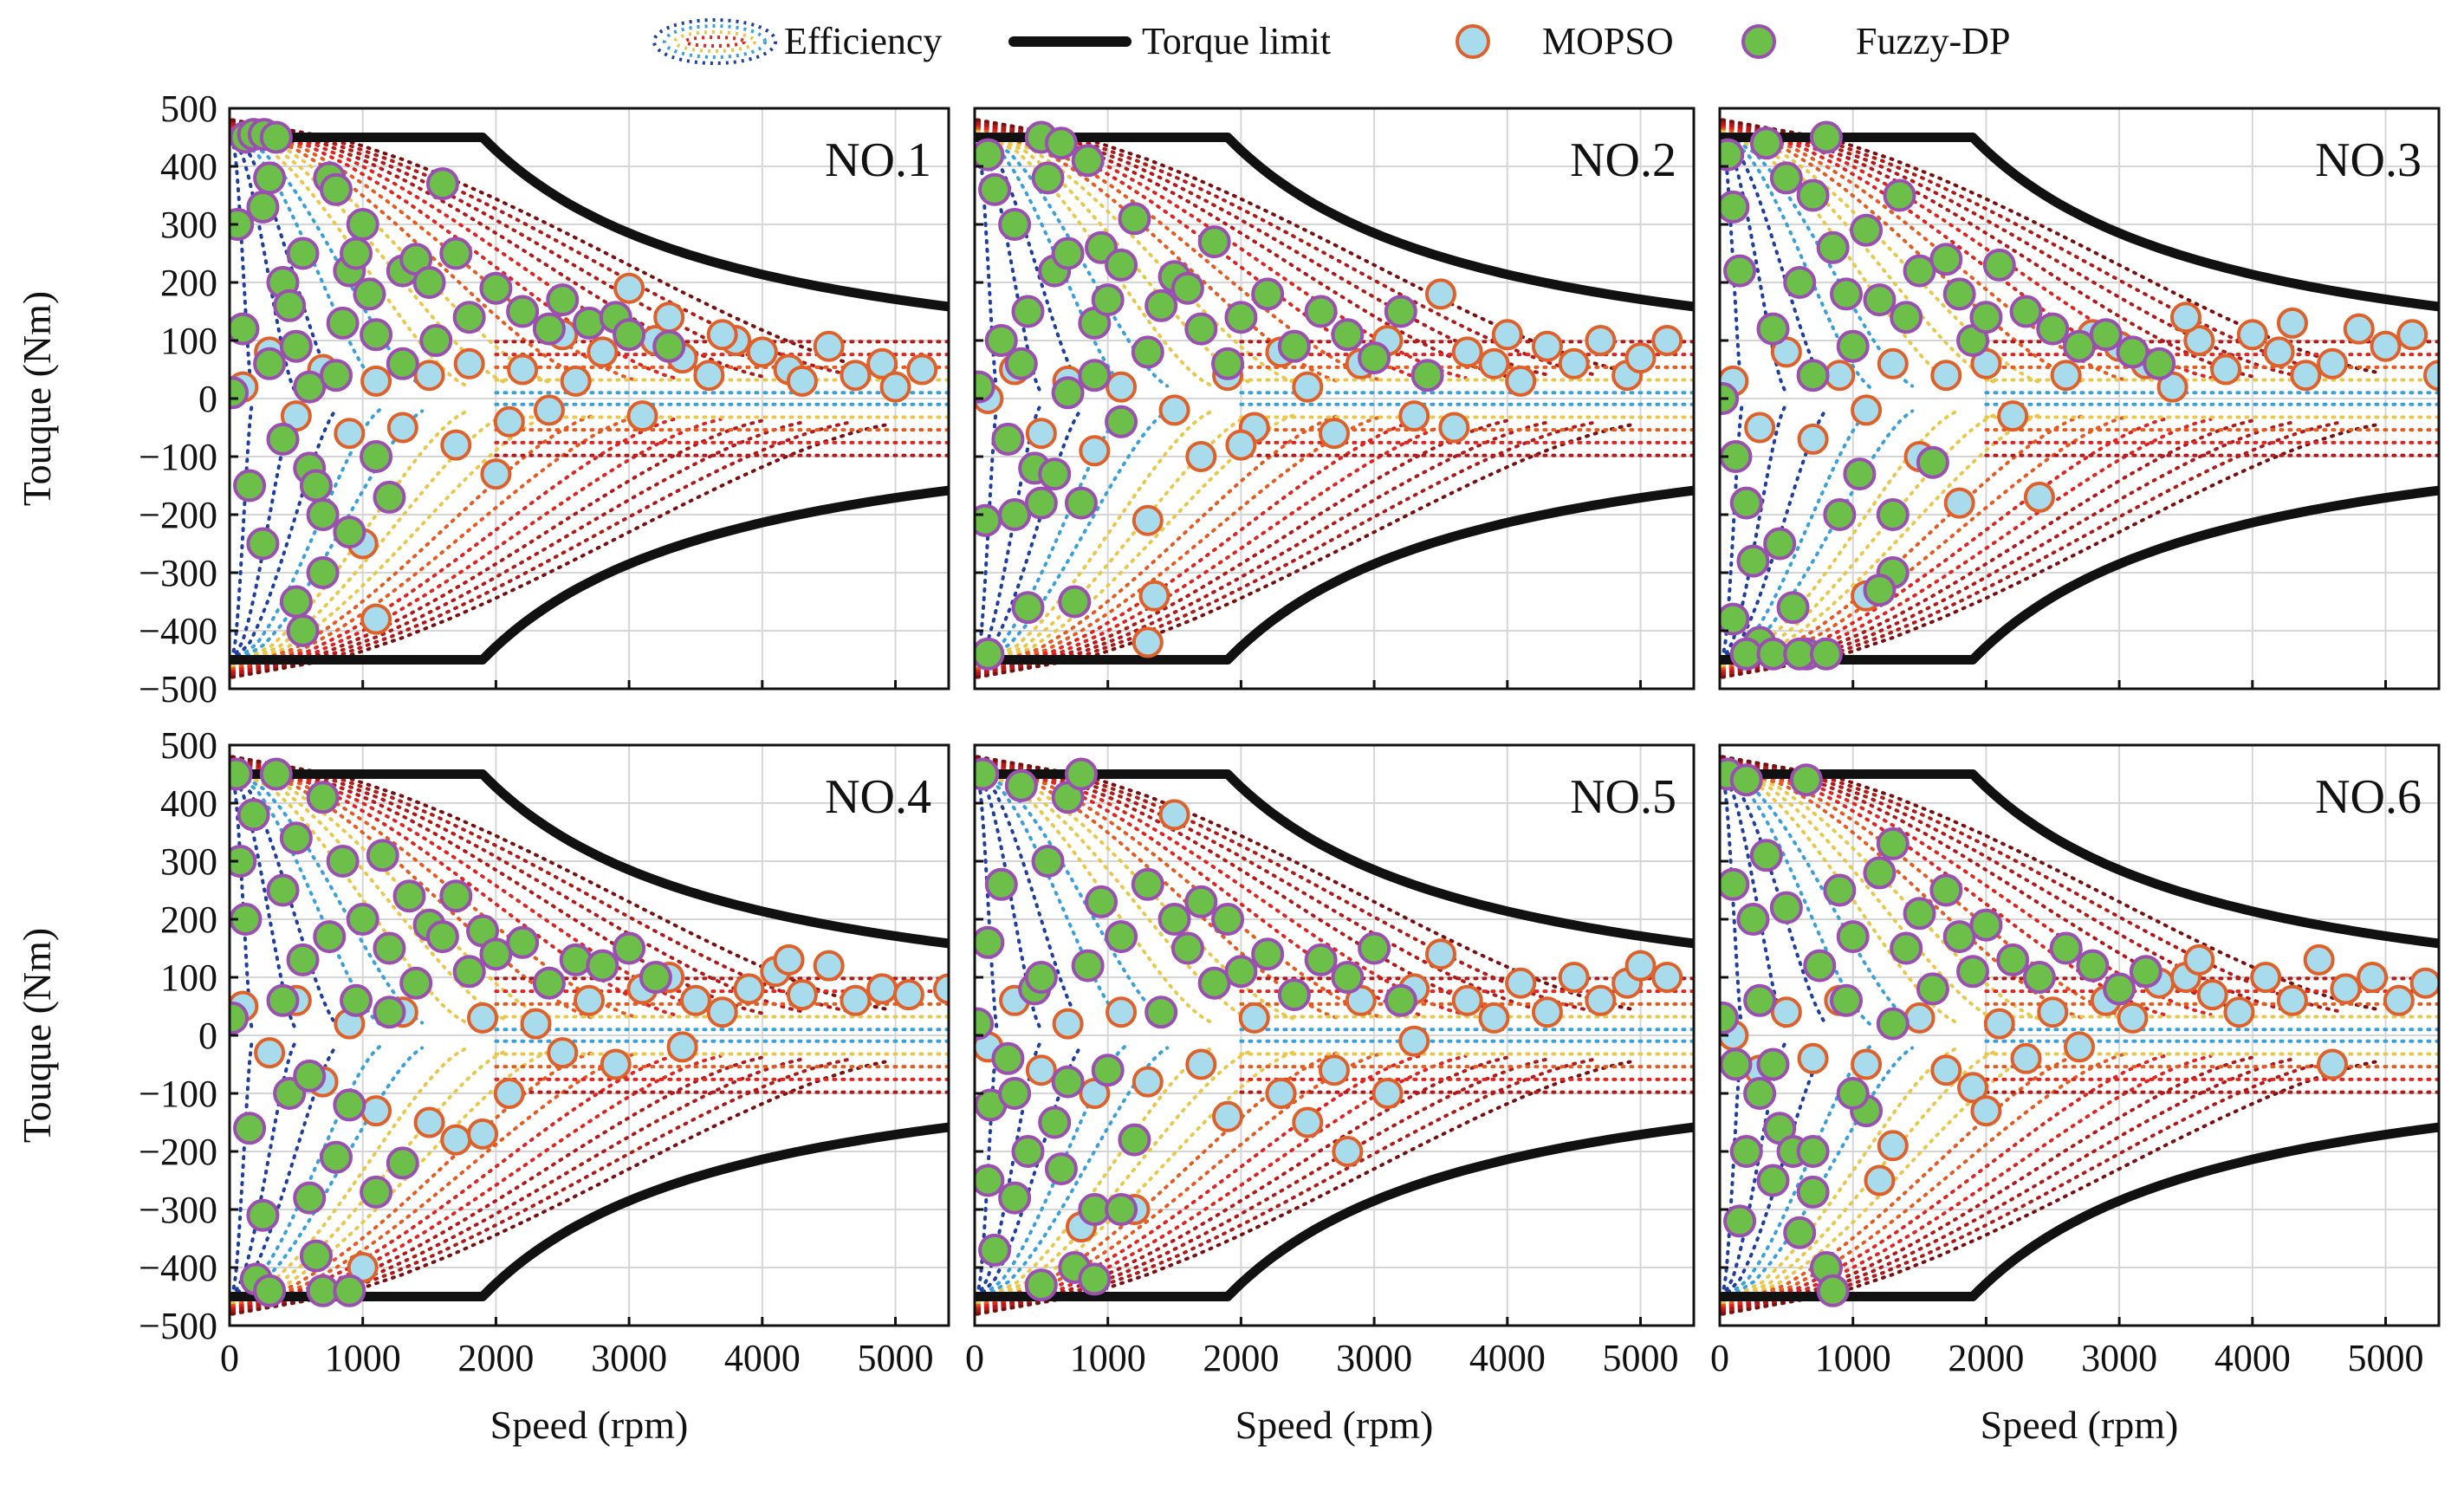 The image size is (2464, 1498). What do you see at coordinates (188, 745) in the screenshot?
I see `y-tick-label: 500` at bounding box center [188, 745].